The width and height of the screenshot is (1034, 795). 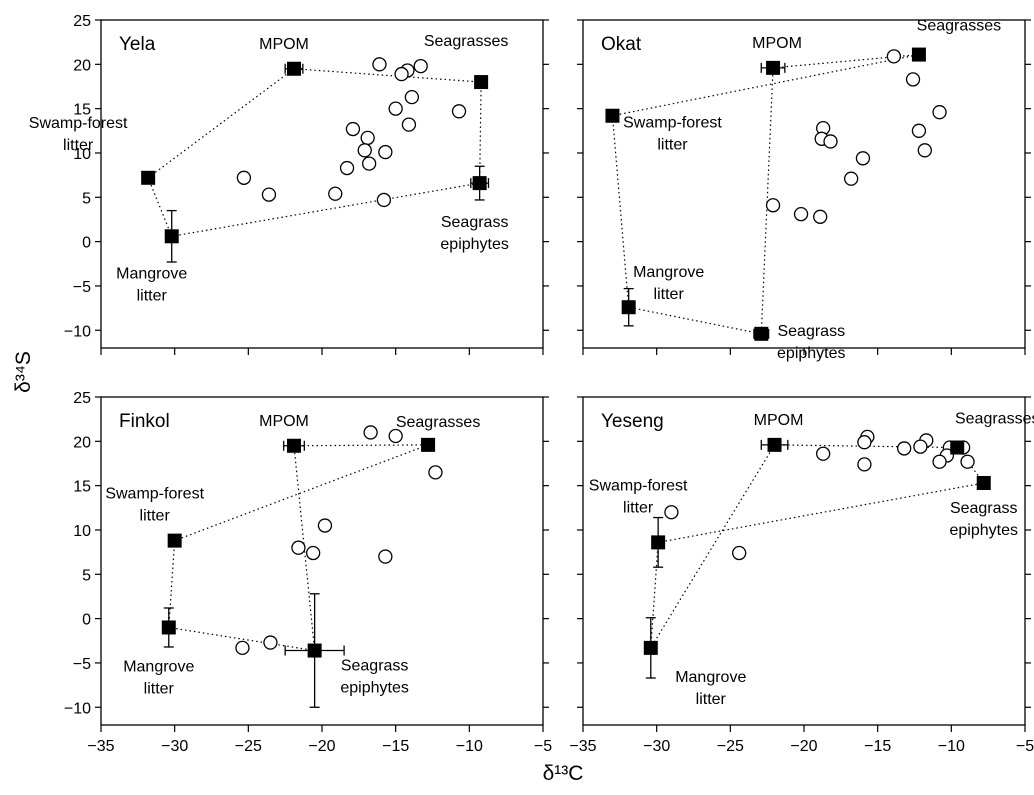 I want to click on x-tick-label: −30, so click(x=174, y=746).